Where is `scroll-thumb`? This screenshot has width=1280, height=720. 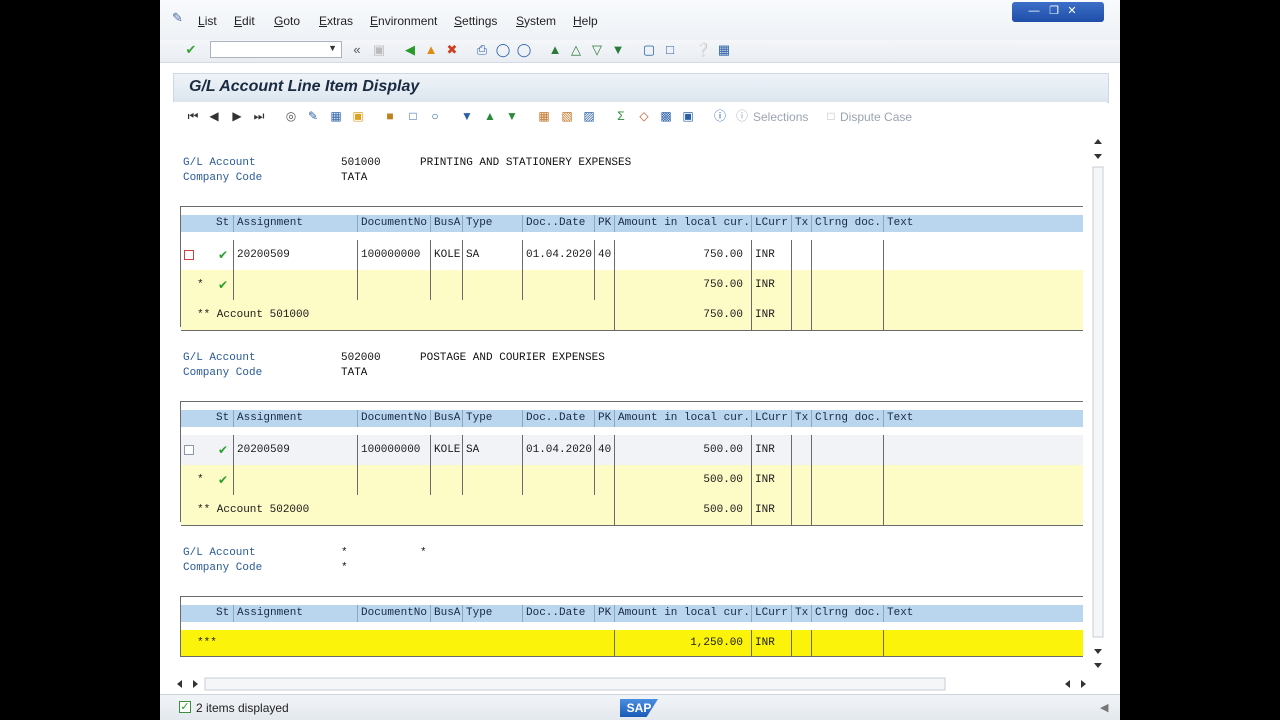
scroll-thumb is located at coordinates (1098, 402).